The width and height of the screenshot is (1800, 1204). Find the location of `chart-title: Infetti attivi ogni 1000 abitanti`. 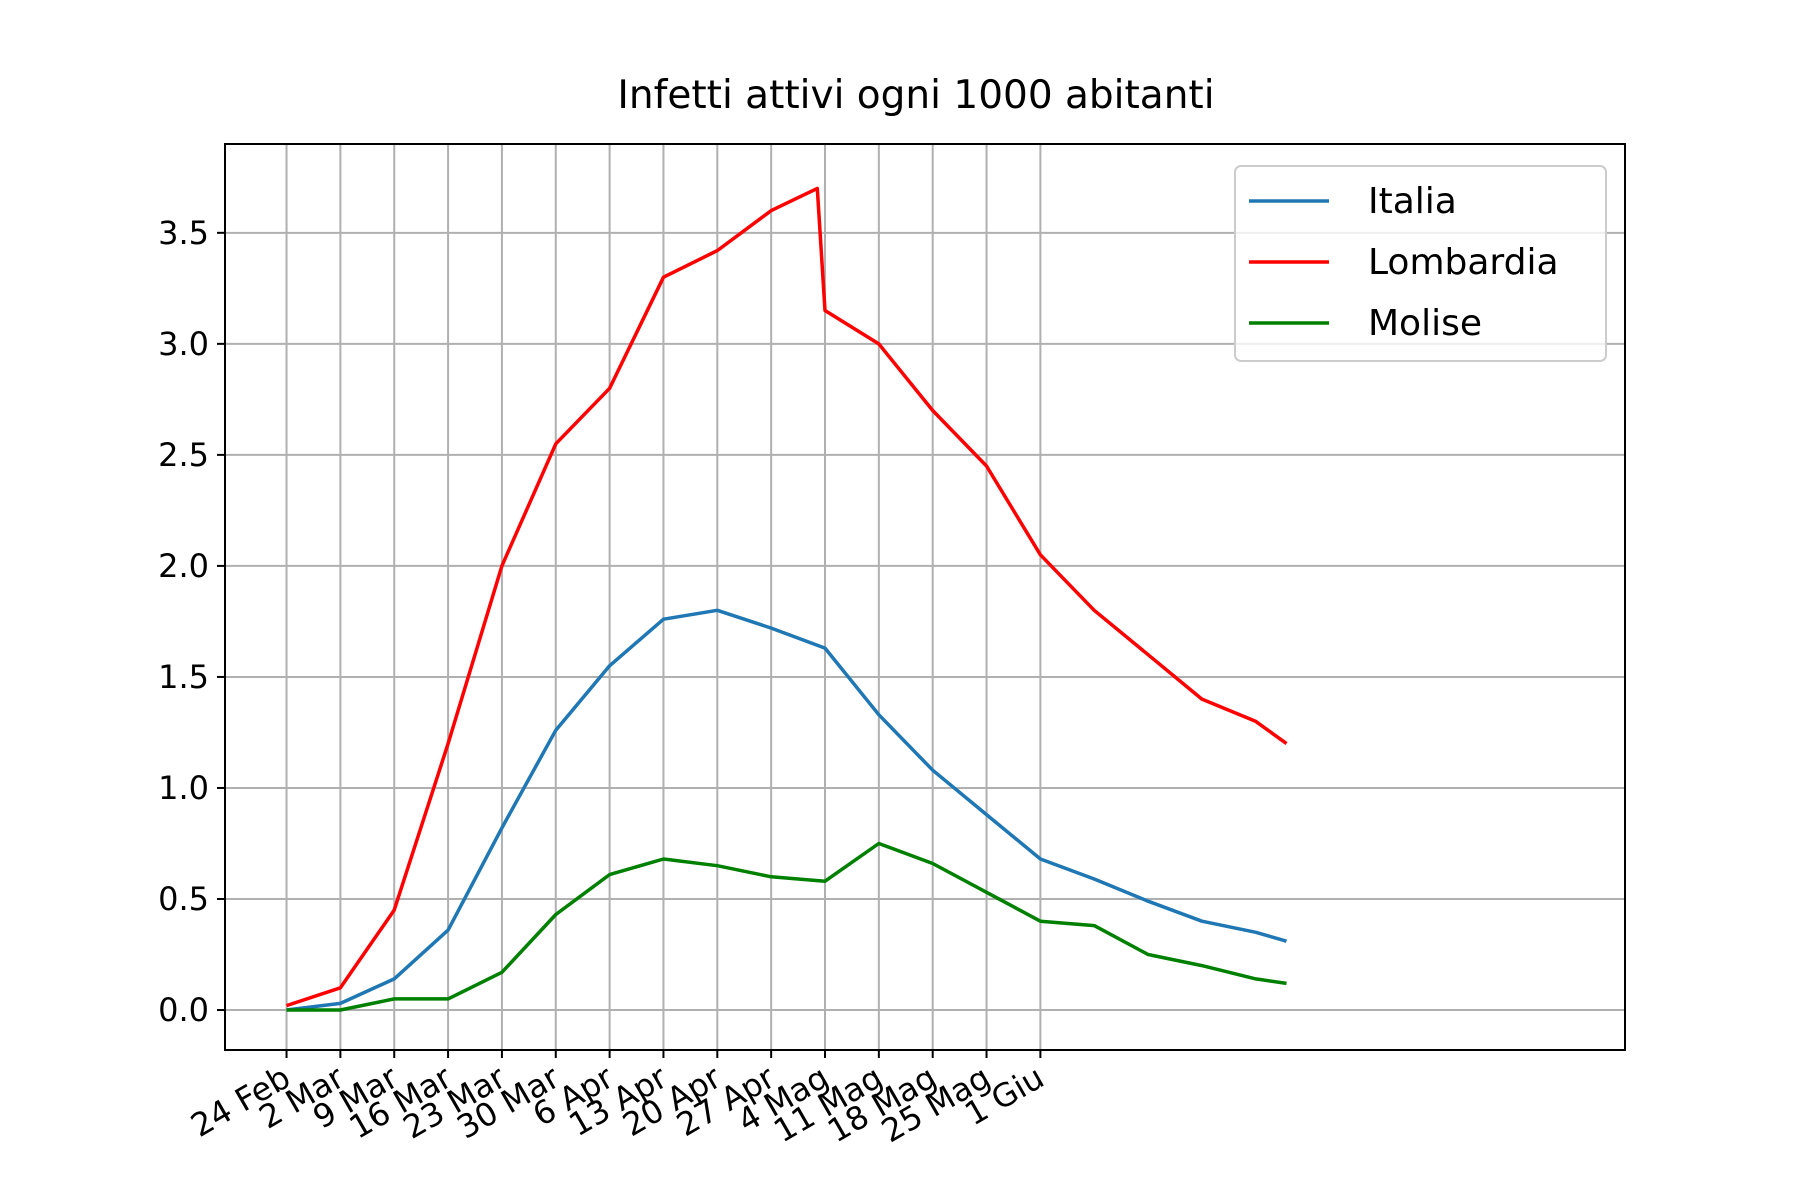

chart-title: Infetti attivi ogni 1000 abitanti is located at coordinates (915, 95).